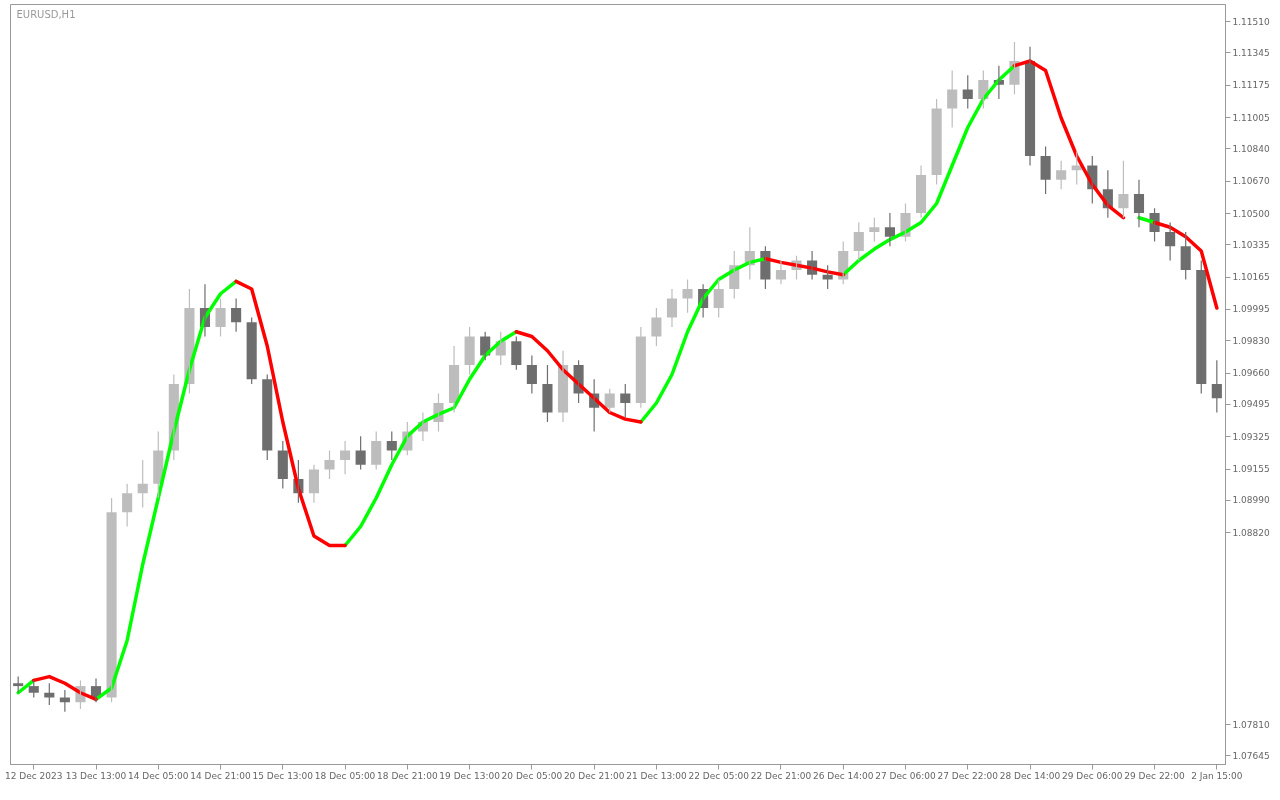 The width and height of the screenshot is (1280, 800). Describe the element at coordinates (1251, 373) in the screenshot. I see `y-tick-label: 1.09660` at that location.